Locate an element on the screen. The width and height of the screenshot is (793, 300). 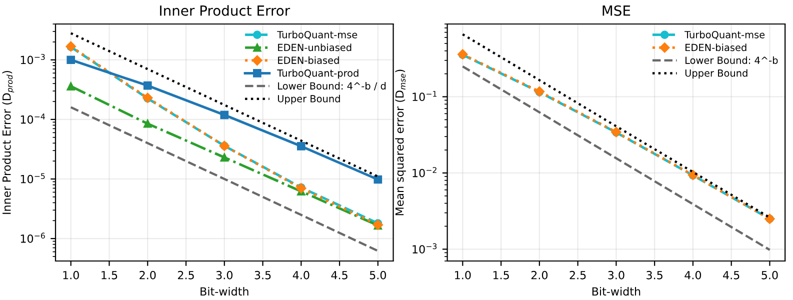
legend-label: Lower Bound: 4^-b / d is located at coordinates (332, 86).